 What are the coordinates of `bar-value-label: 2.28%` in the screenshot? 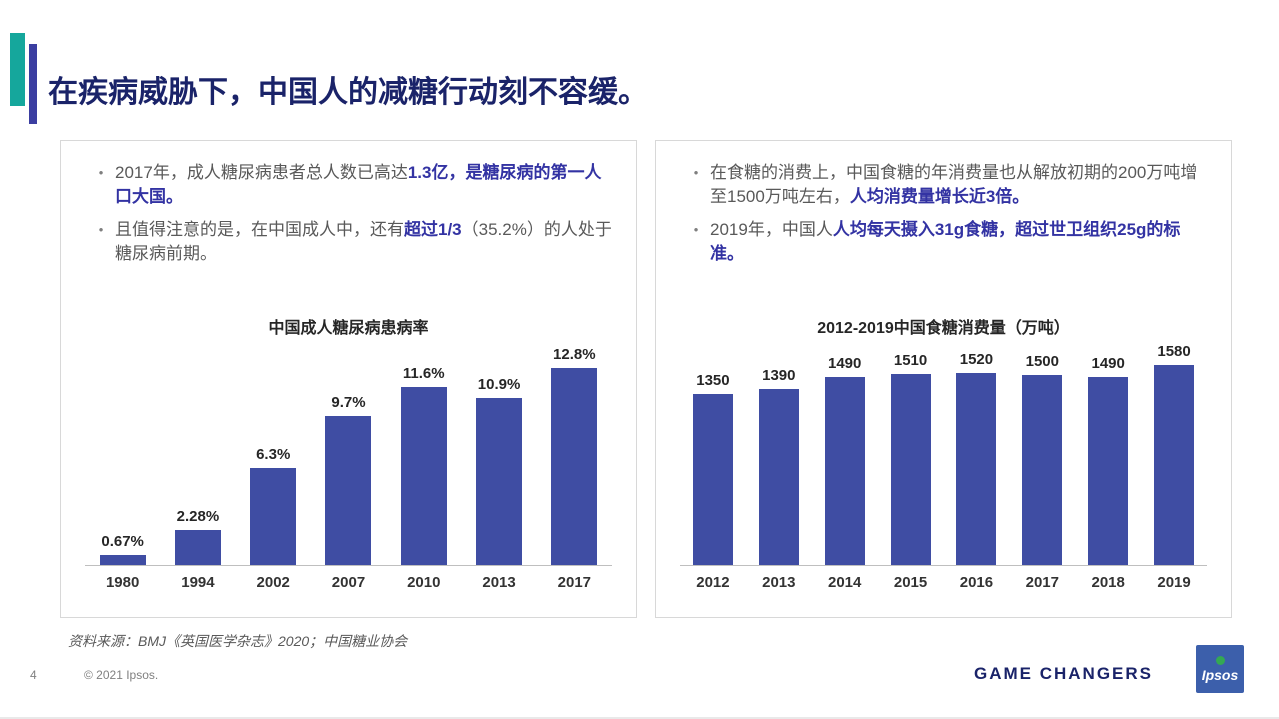 It's located at (198, 516).